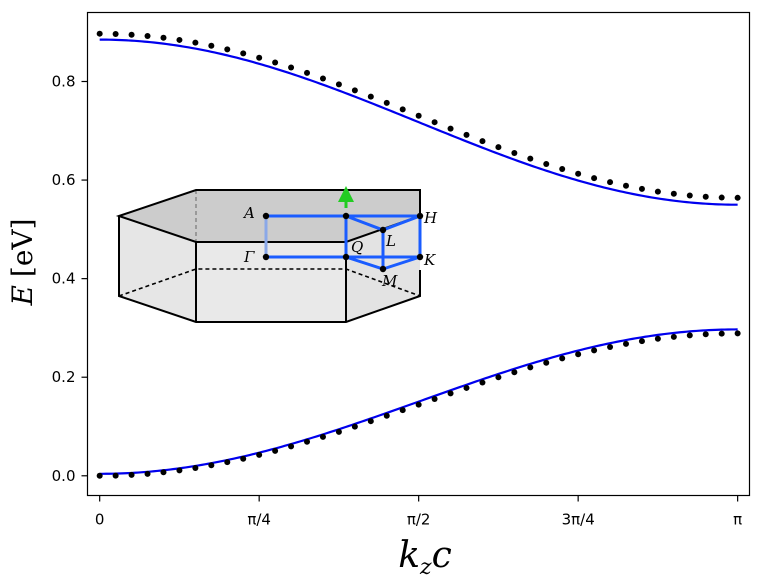 This screenshot has width=764, height=585. Describe the element at coordinates (100, 520) in the screenshot. I see `x-tick-label: 0` at that location.